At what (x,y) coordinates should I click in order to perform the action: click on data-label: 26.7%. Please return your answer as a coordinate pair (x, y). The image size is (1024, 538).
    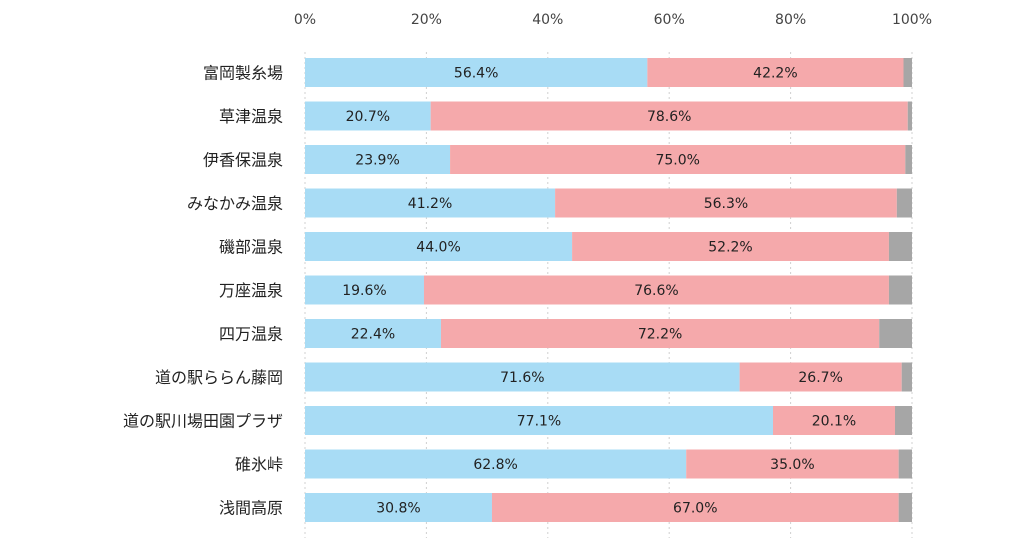
    Looking at the image, I should click on (820, 378).